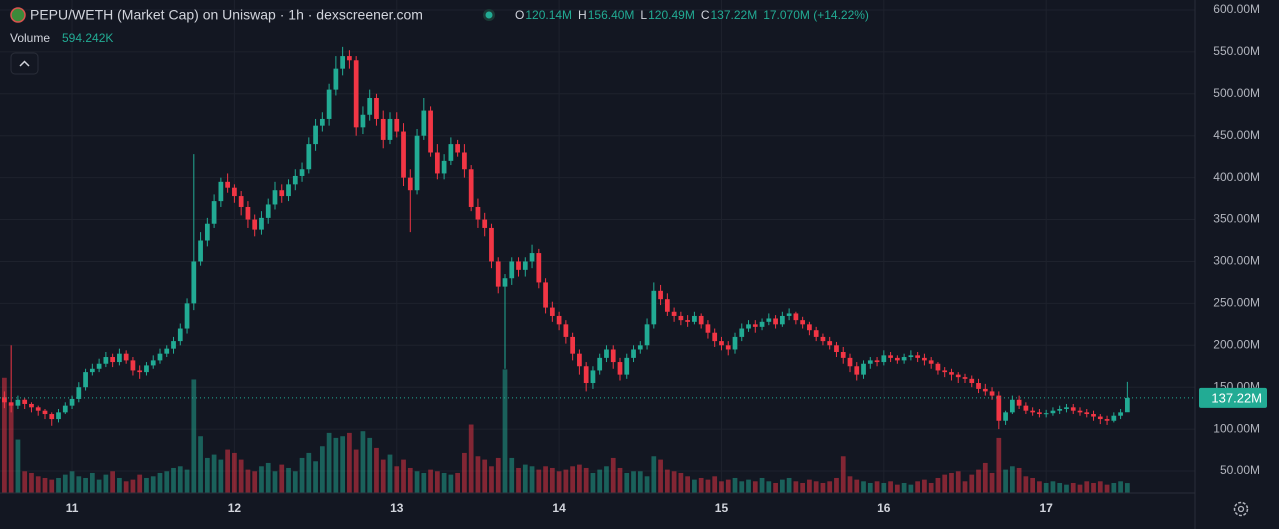 The height and width of the screenshot is (529, 1279). What do you see at coordinates (548, 15) in the screenshot?
I see `legend-value: 120.14M` at bounding box center [548, 15].